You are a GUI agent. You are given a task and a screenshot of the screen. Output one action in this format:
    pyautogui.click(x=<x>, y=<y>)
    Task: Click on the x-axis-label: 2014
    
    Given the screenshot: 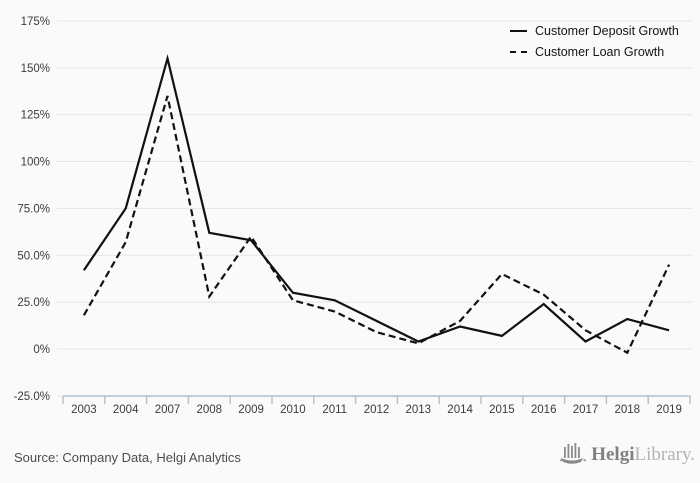 What is the action you would take?
    pyautogui.click(x=460, y=410)
    